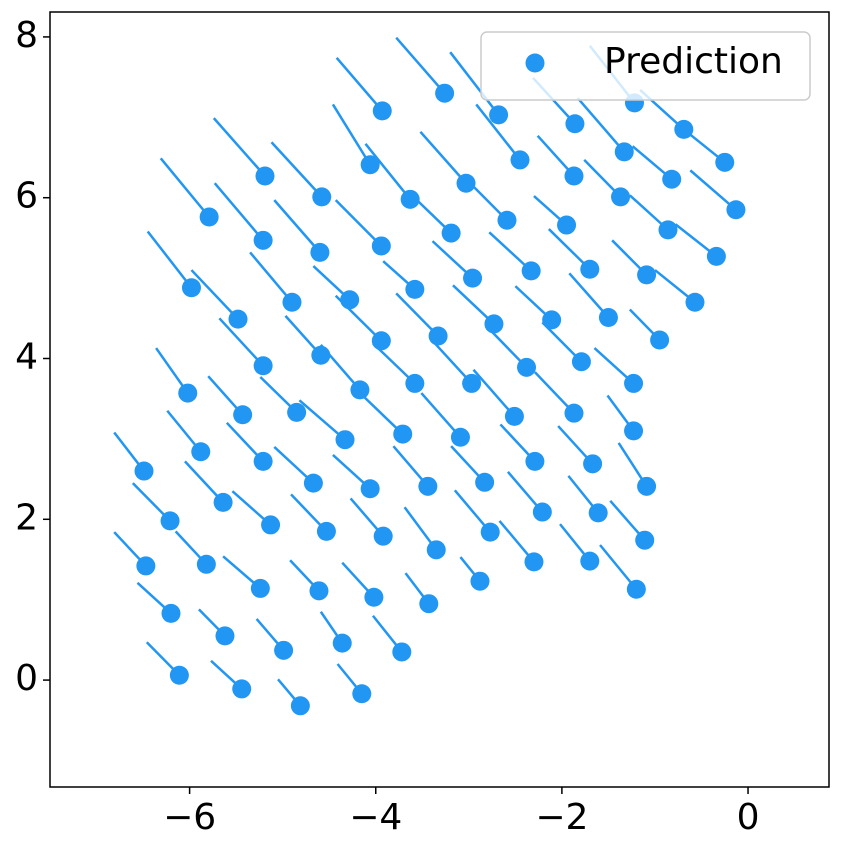  Describe the element at coordinates (26, 196) in the screenshot. I see `y-tick-label: 6` at that location.